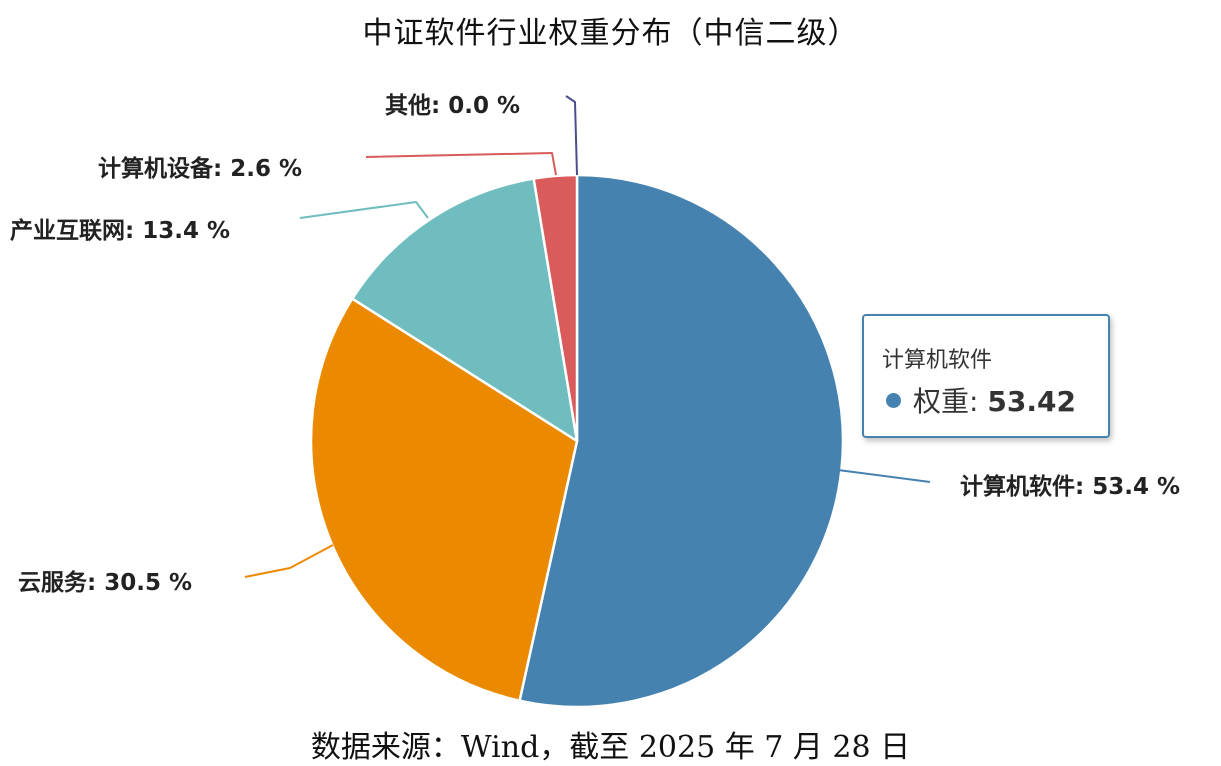 This screenshot has height=766, width=1221. What do you see at coordinates (1031, 401) in the screenshot?
I see `tooltip-value: 53.42` at bounding box center [1031, 401].